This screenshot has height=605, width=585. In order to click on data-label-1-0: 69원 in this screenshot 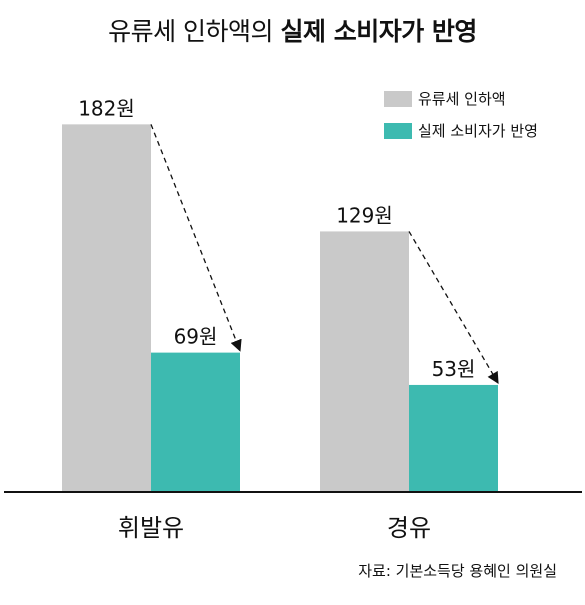, I will do `click(196, 337)`.